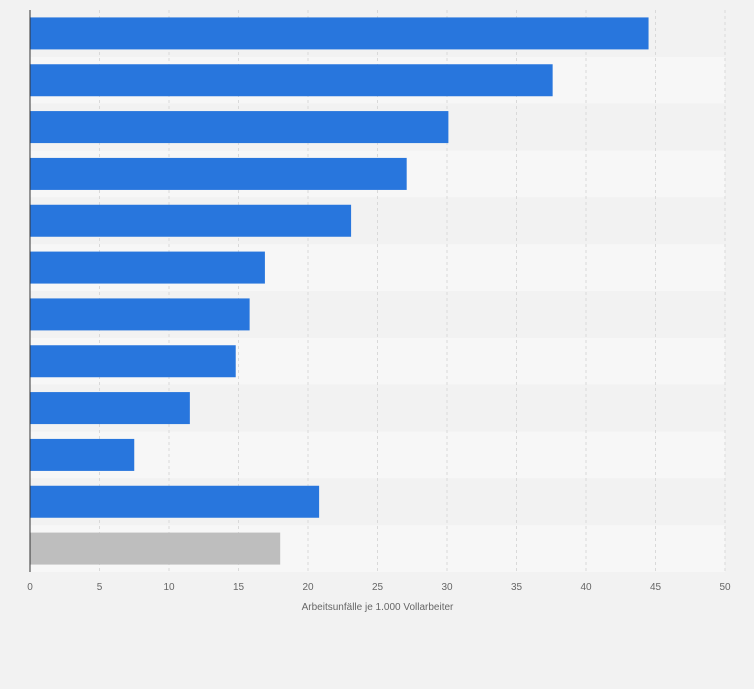 Image resolution: width=754 pixels, height=689 pixels. What do you see at coordinates (725, 587) in the screenshot?
I see `x-tick-label: 50` at bounding box center [725, 587].